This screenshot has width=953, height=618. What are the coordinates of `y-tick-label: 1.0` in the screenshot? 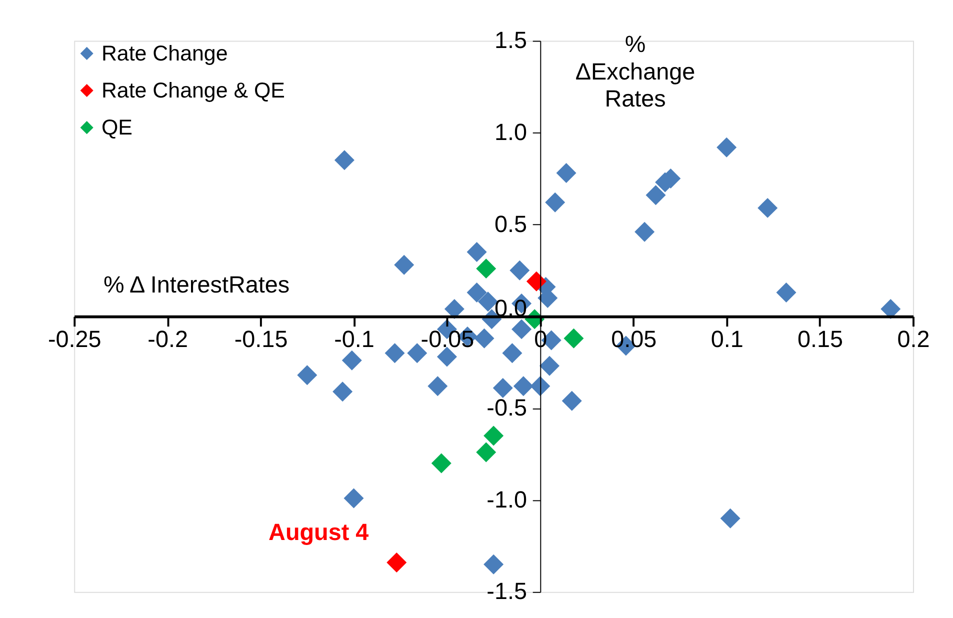 It's located at (511, 131).